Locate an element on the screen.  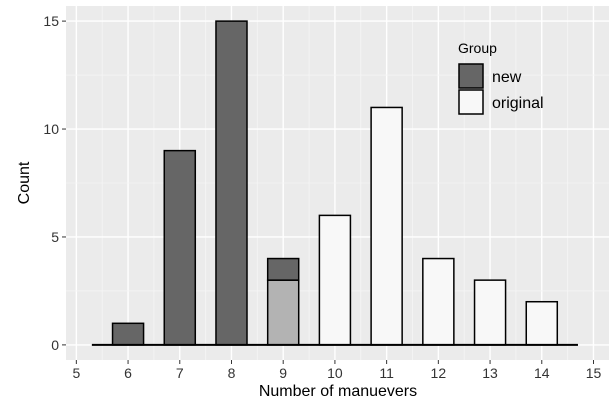
y-axis: 0 5 10 15 is located at coordinates (54, 183).